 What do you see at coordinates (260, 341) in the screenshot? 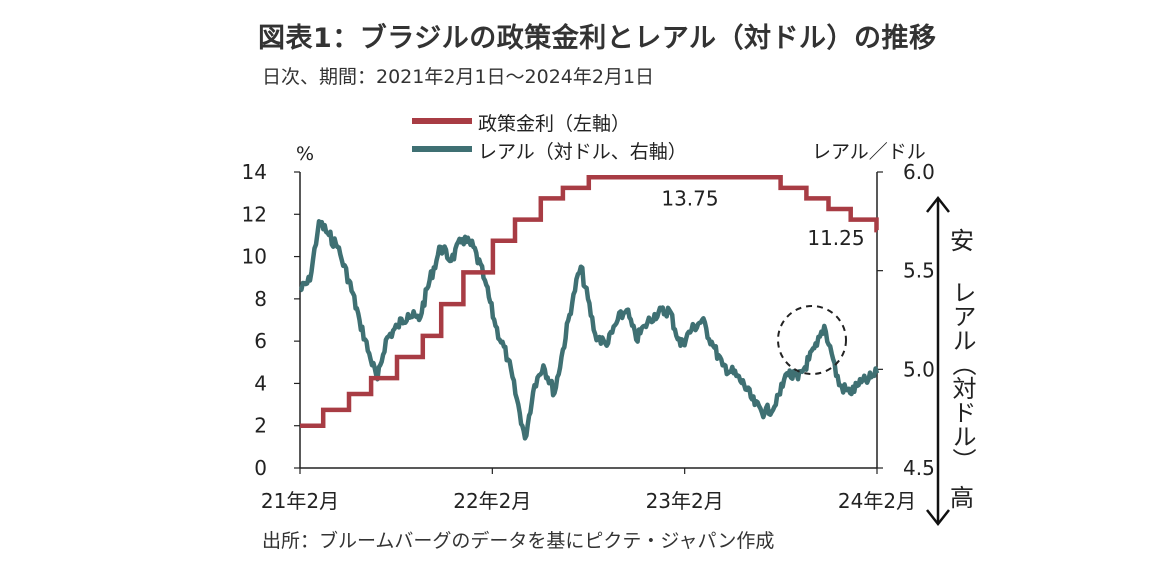
I see `left-tick-label: 6` at bounding box center [260, 341].